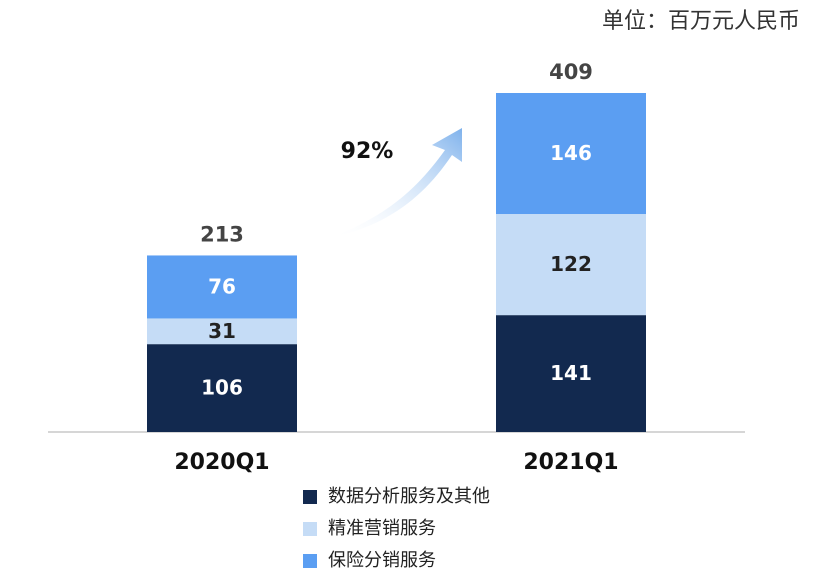 The width and height of the screenshot is (817, 577). What do you see at coordinates (222, 234) in the screenshot?
I see `total-label: 213` at bounding box center [222, 234].